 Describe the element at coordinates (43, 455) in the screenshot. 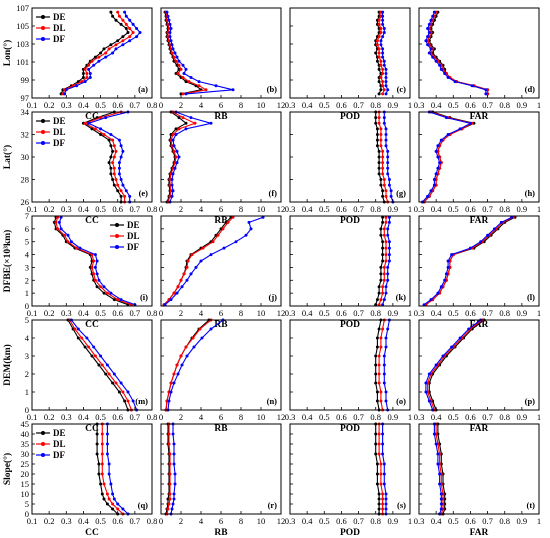

I see `legend-marker-df` at that location.